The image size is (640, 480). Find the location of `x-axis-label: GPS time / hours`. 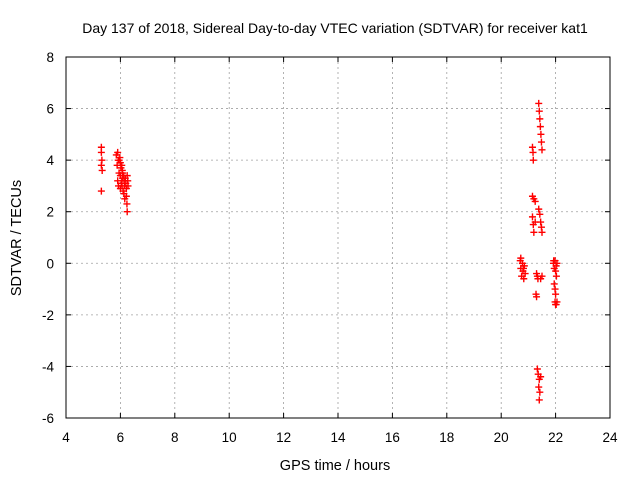

x-axis-label: GPS time / hours is located at coordinates (335, 466).